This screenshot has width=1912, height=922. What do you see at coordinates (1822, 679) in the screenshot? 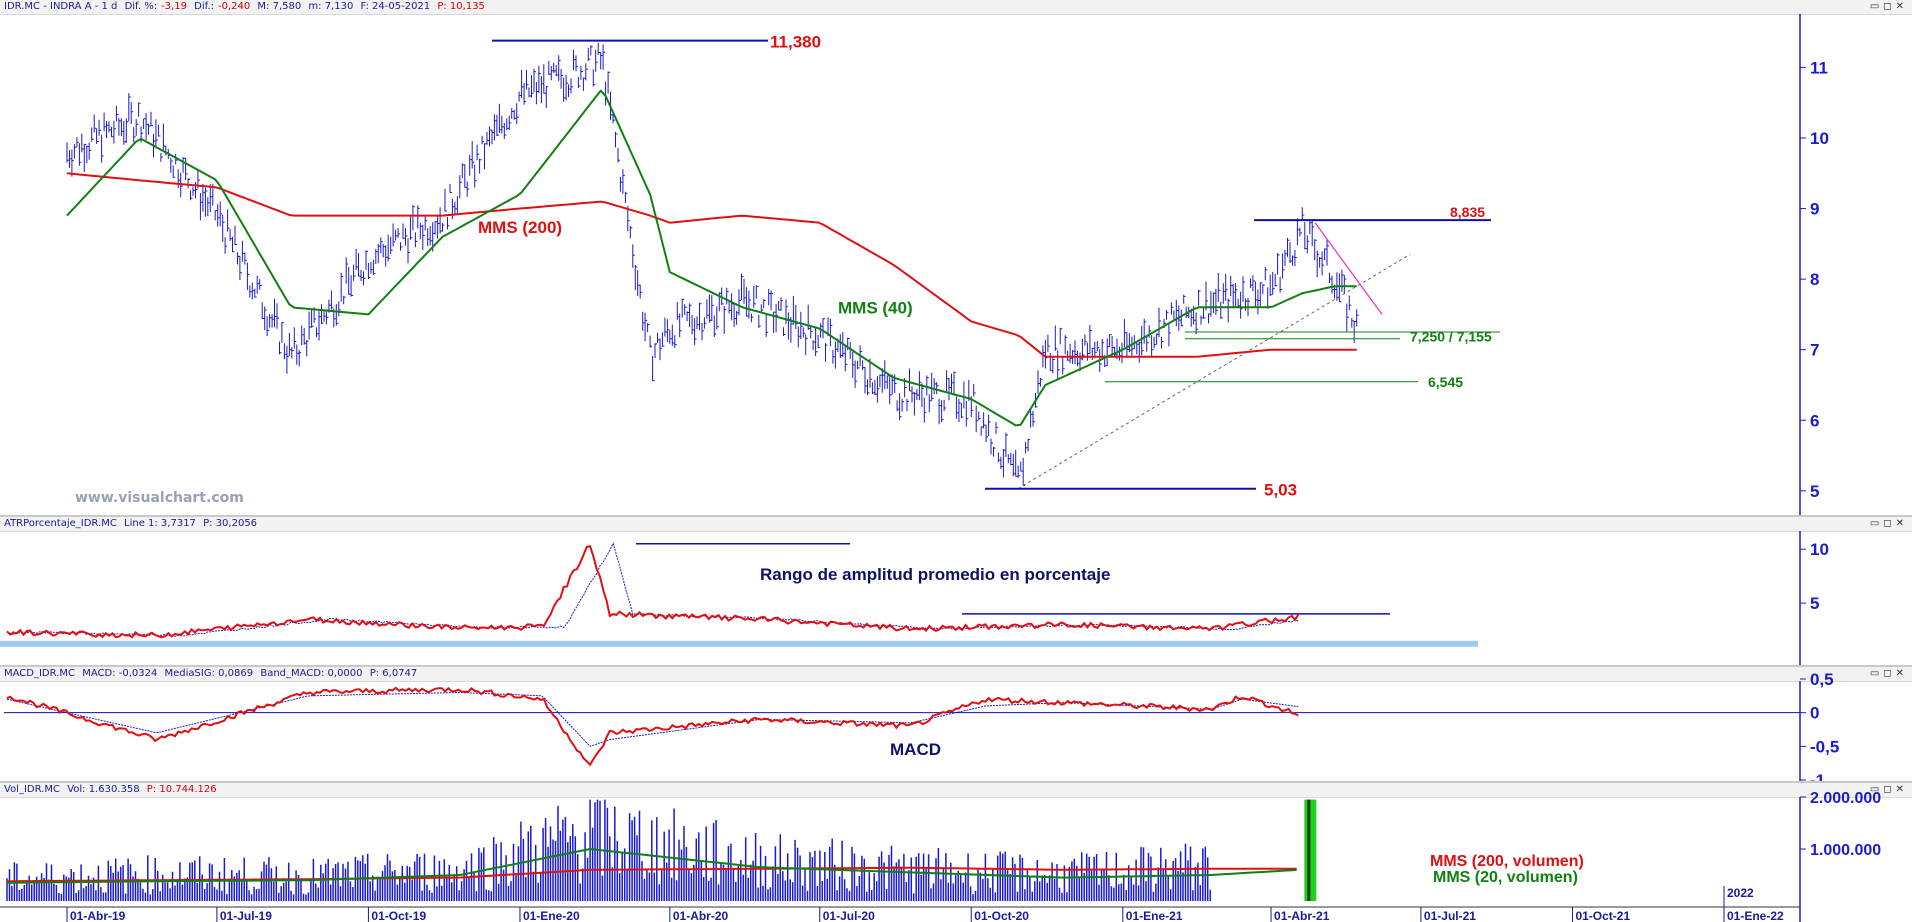
I see `macd-axis-label: 0,5` at bounding box center [1822, 679].